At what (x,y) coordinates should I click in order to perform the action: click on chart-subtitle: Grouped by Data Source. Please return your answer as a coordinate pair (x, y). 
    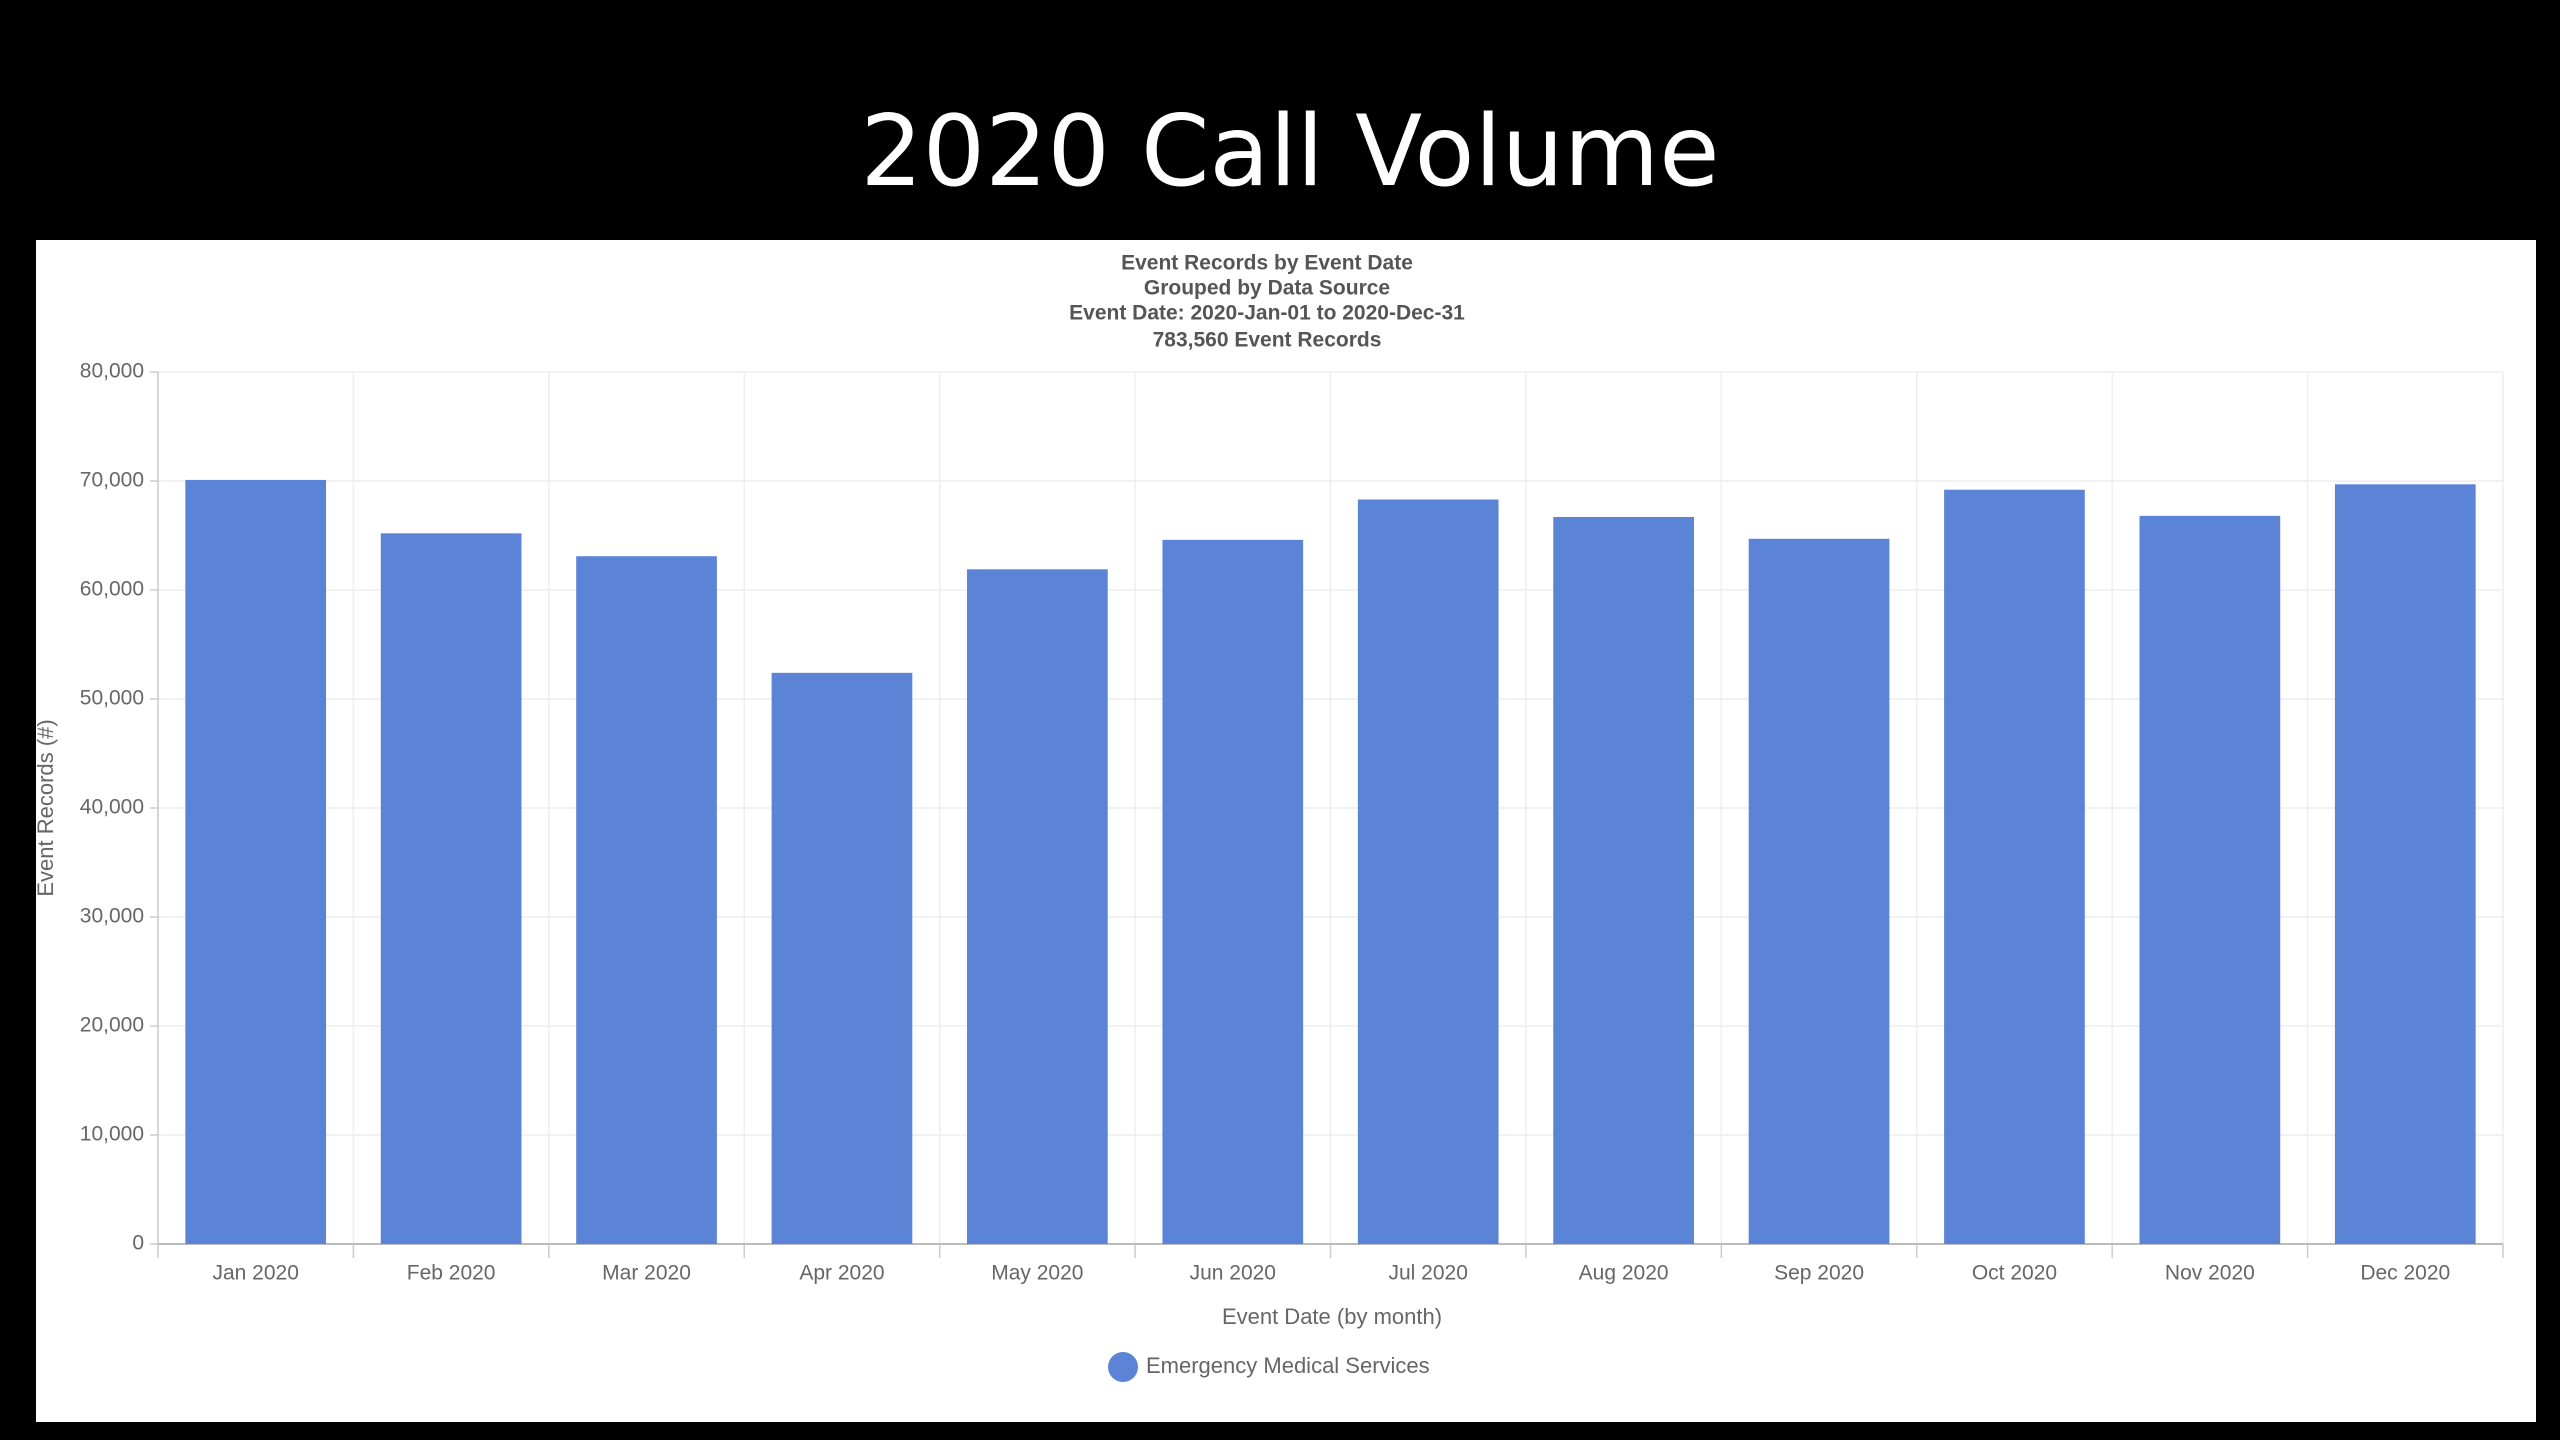
    Looking at the image, I should click on (1267, 288).